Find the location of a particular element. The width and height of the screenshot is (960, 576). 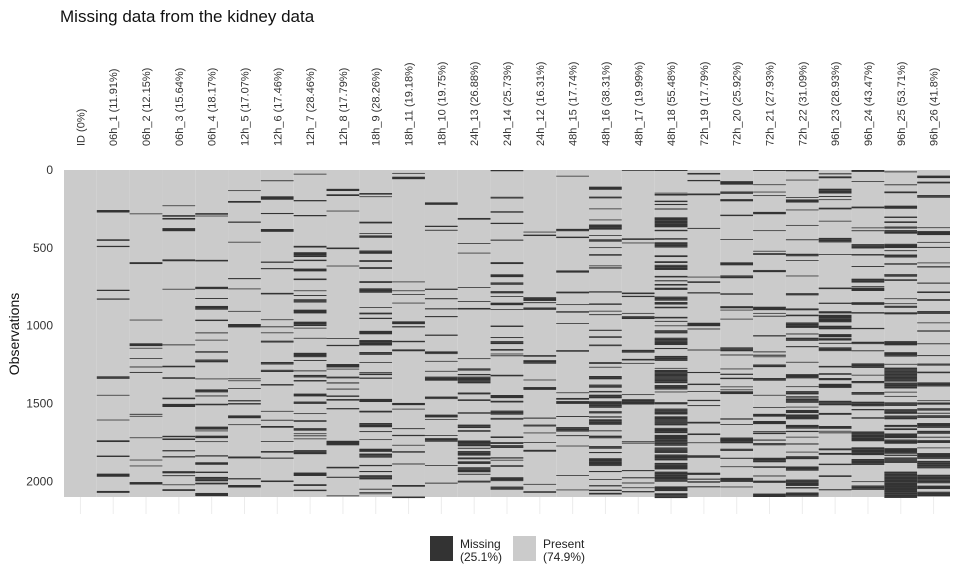

column-label: 96h_26 (41.8%) is located at coordinates (935, 107).